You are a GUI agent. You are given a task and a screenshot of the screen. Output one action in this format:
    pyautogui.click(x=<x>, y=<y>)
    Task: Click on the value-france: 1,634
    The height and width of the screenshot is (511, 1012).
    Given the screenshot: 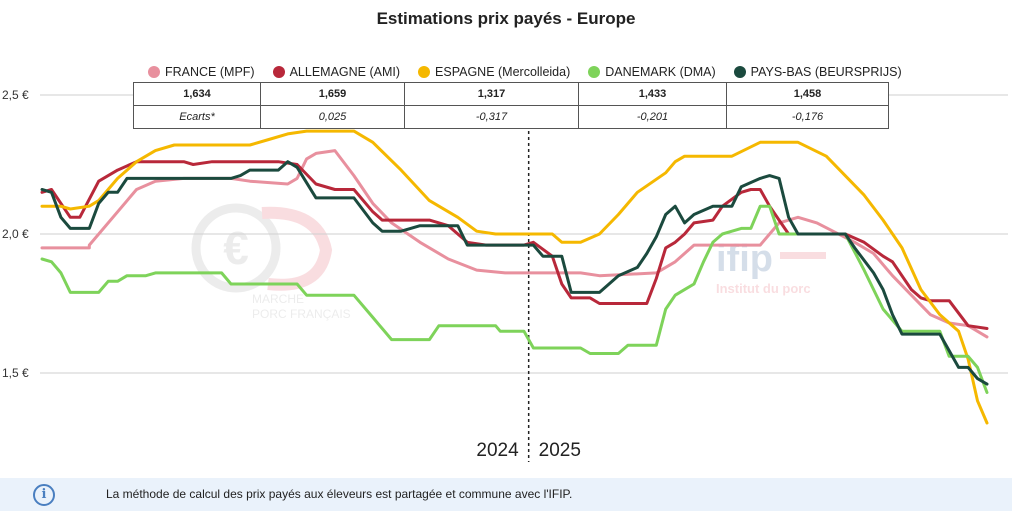 What is the action you would take?
    pyautogui.click(x=197, y=94)
    